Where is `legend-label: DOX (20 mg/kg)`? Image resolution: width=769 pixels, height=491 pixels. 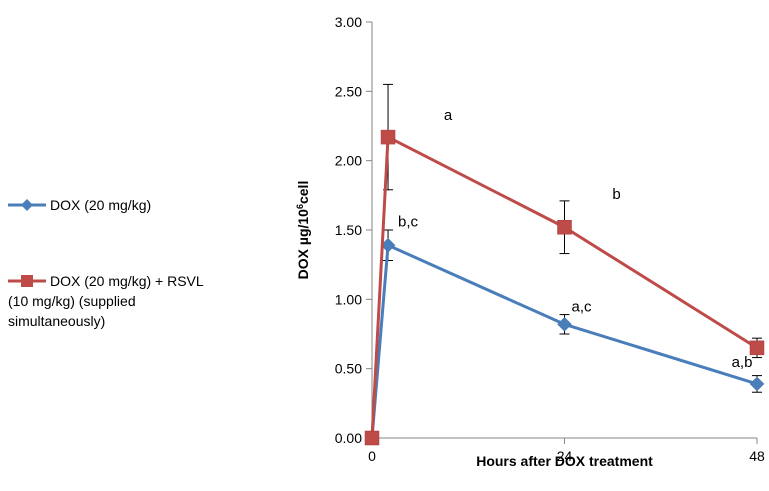
legend-label: DOX (20 mg/kg) is located at coordinates (100, 205).